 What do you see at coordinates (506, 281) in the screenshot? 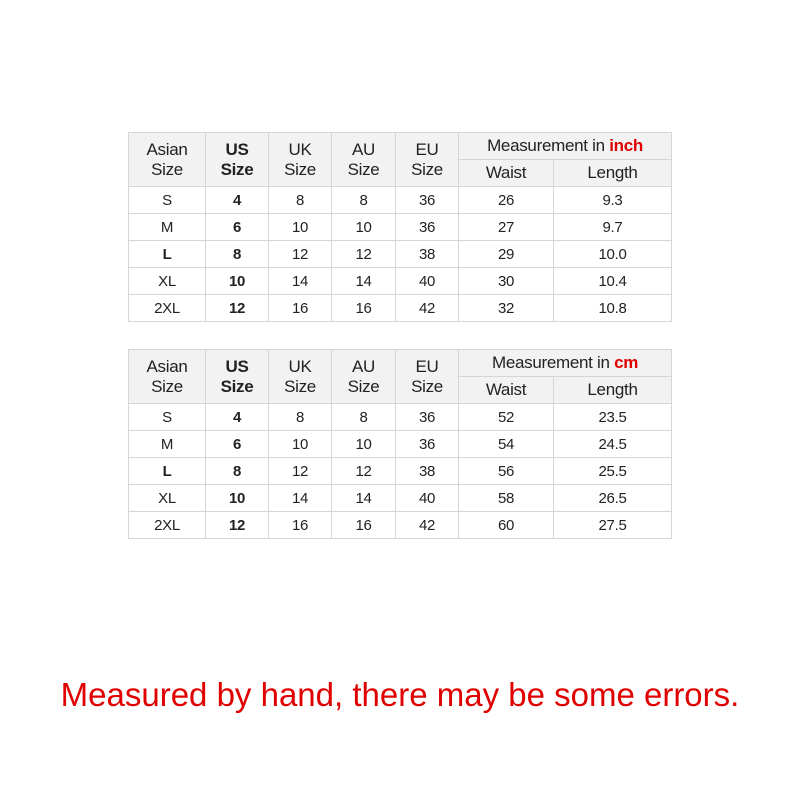
I see `cell-waist: 30` at bounding box center [506, 281].